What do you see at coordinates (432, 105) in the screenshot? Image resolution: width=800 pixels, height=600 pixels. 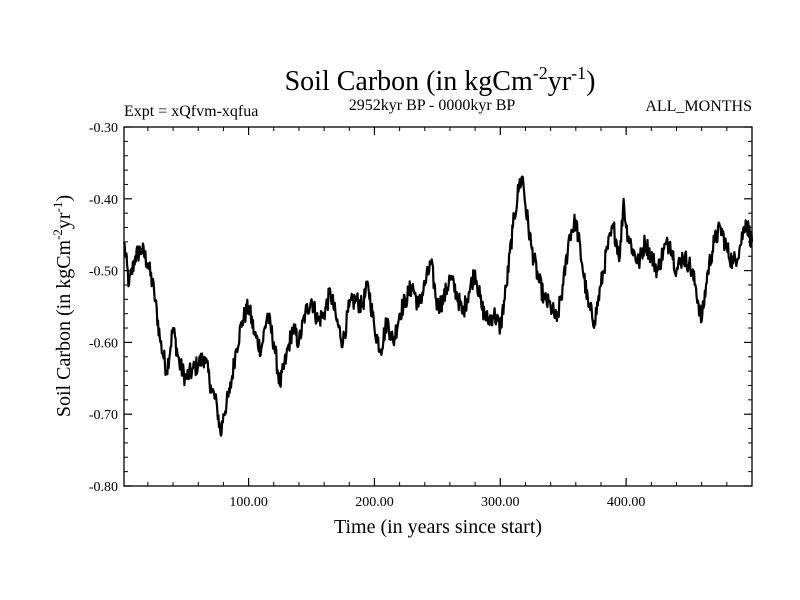 I see `subtitle-period: 2952kyr BP - 0000kyr BP` at bounding box center [432, 105].